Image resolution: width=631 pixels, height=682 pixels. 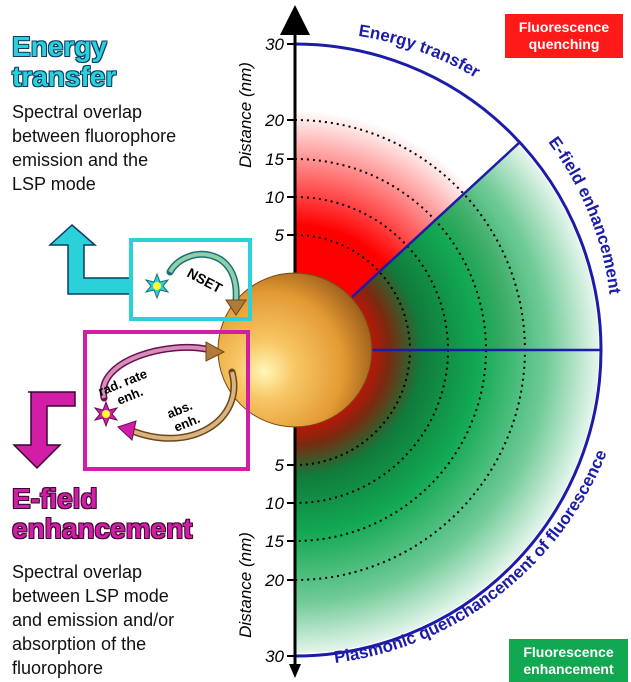 What do you see at coordinates (127, 430) in the screenshot?
I see `abs-arrowhead-icon` at bounding box center [127, 430].